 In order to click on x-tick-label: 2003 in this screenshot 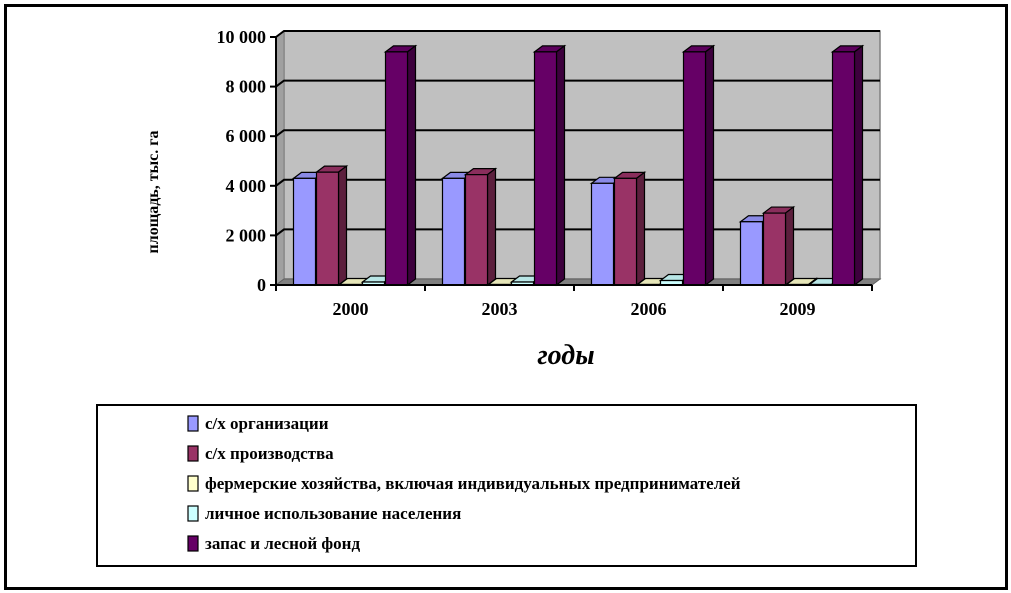, I will do `click(500, 309)`.